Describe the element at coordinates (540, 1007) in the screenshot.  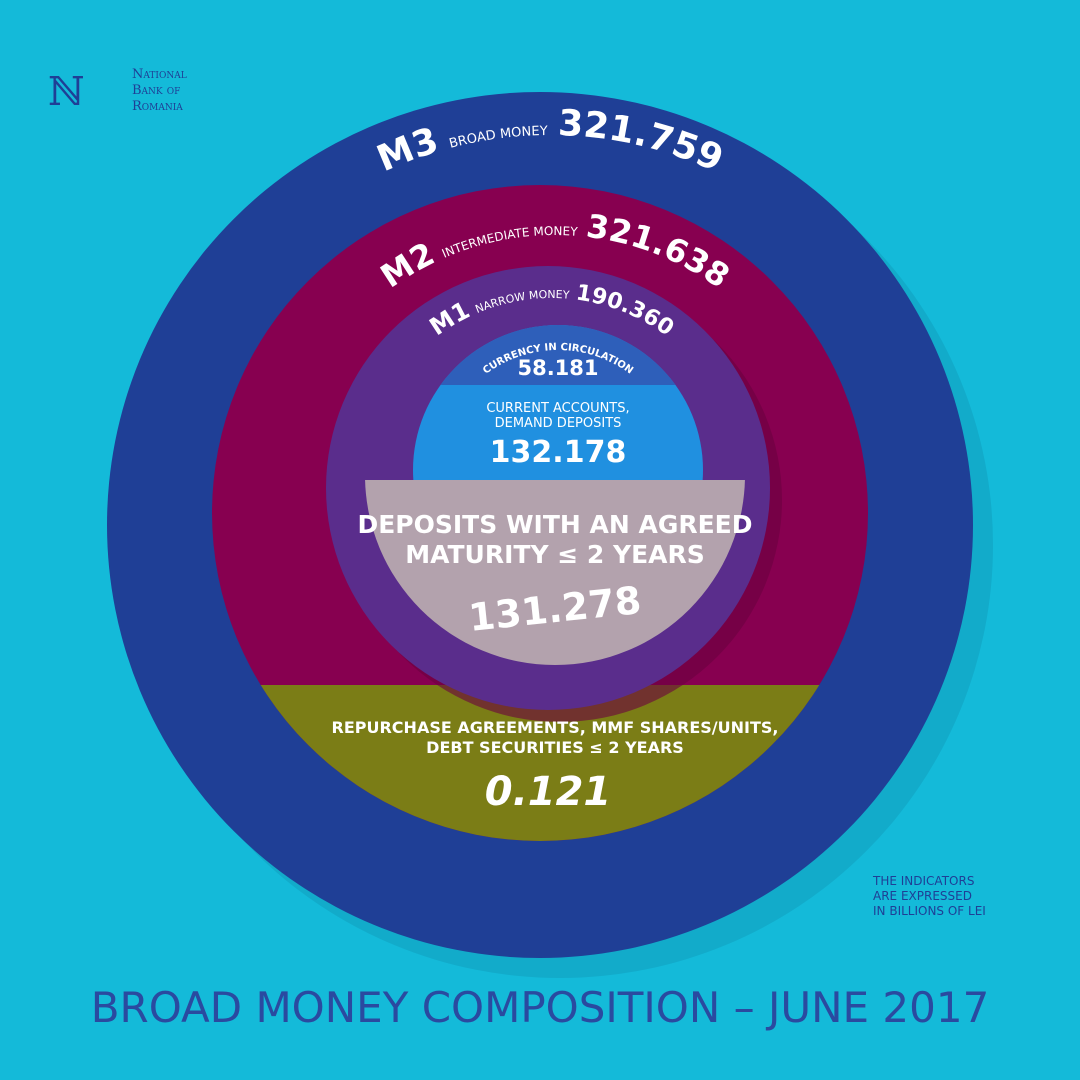
I see `title: BROAD MONEY COMPOSITION – JUNE 2017` at that location.